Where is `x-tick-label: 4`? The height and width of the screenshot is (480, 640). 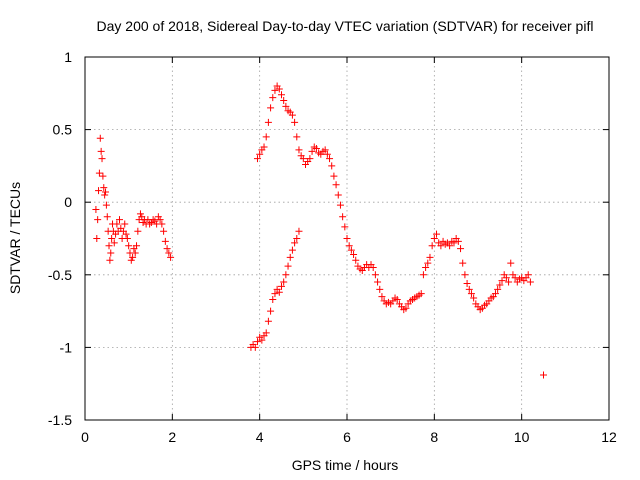 x-tick-label: 4 is located at coordinates (260, 437).